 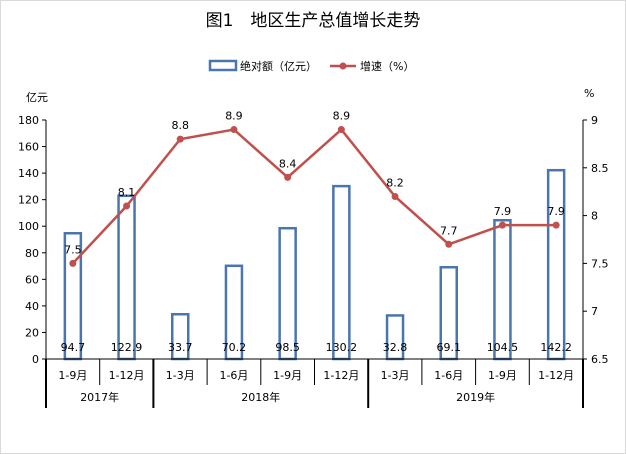 What do you see at coordinates (260, 397) in the screenshot?
I see `year-label: 2018年` at bounding box center [260, 397].